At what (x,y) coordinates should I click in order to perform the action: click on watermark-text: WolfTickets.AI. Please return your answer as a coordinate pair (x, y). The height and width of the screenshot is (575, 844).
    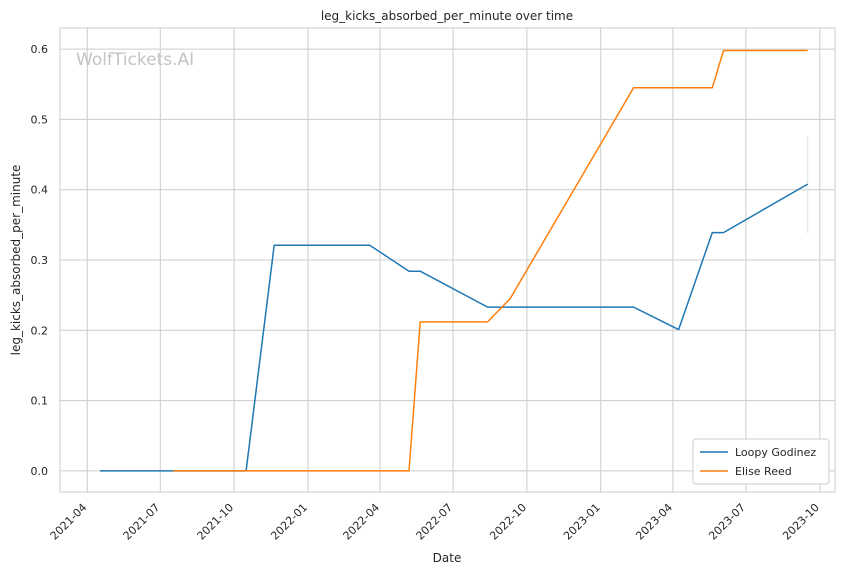
    Looking at the image, I should click on (135, 60).